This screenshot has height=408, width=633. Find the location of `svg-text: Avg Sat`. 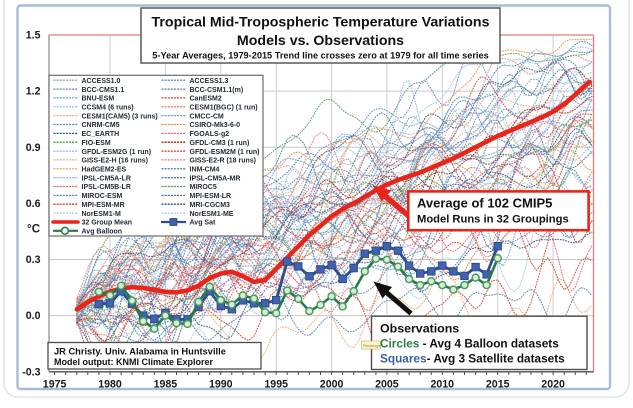

svg-text: Avg Sat is located at coordinates (203, 223).